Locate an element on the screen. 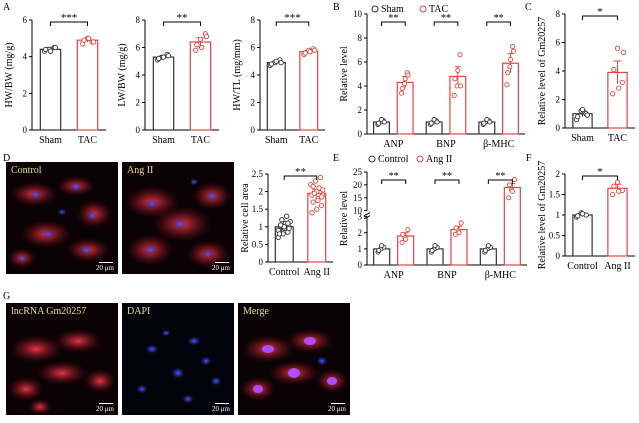 The width and height of the screenshot is (639, 423). chart-a1-bar is located at coordinates (50, 89).